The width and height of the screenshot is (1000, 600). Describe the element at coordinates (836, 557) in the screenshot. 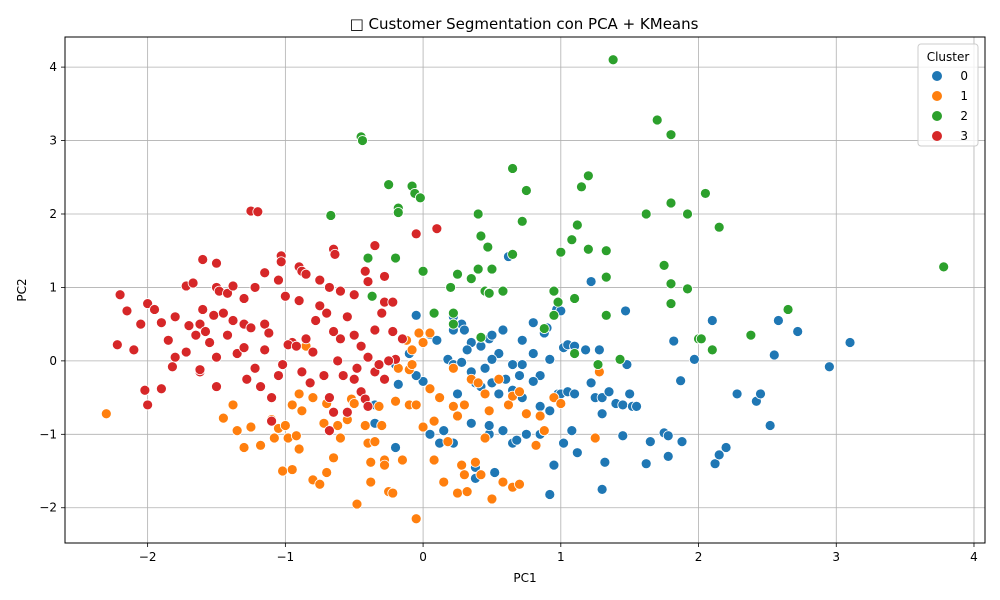

I see `x-tick-label: 3` at that location.